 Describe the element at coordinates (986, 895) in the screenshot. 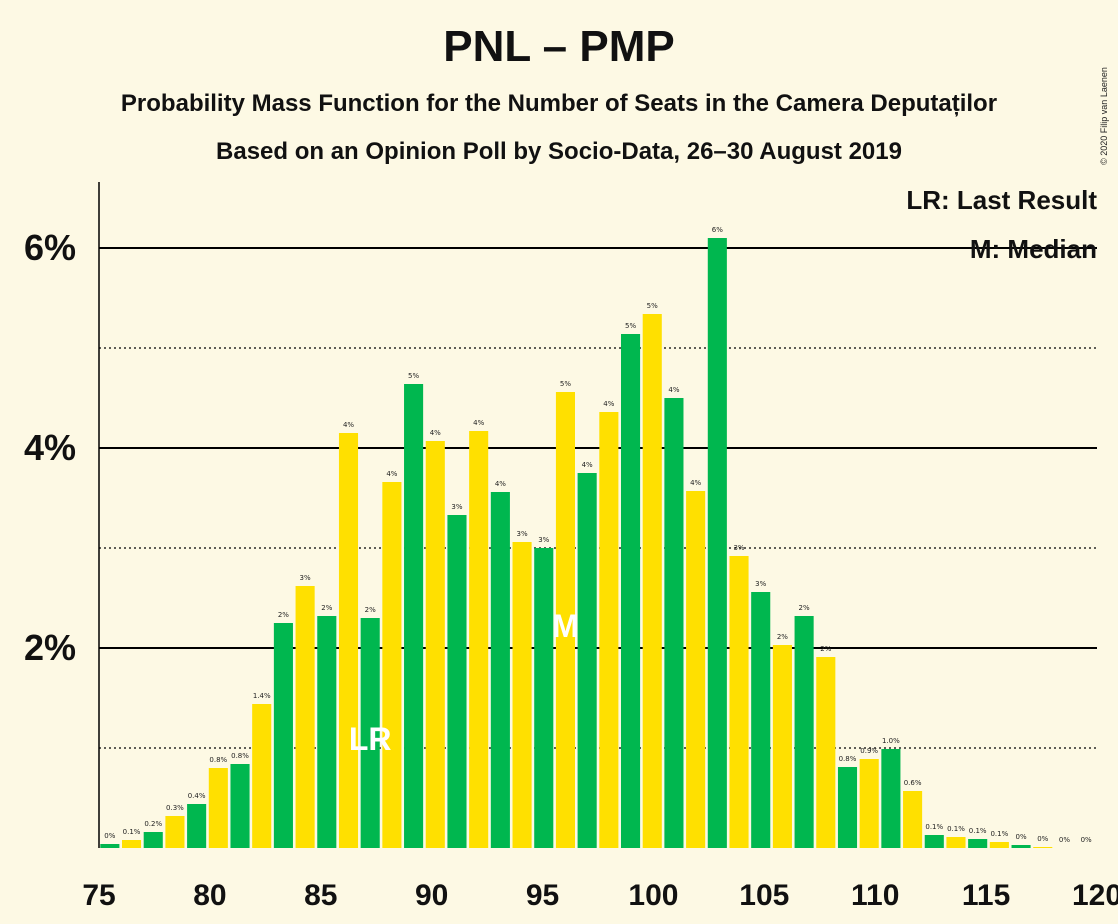

I see `x-tick-label: 115` at that location.